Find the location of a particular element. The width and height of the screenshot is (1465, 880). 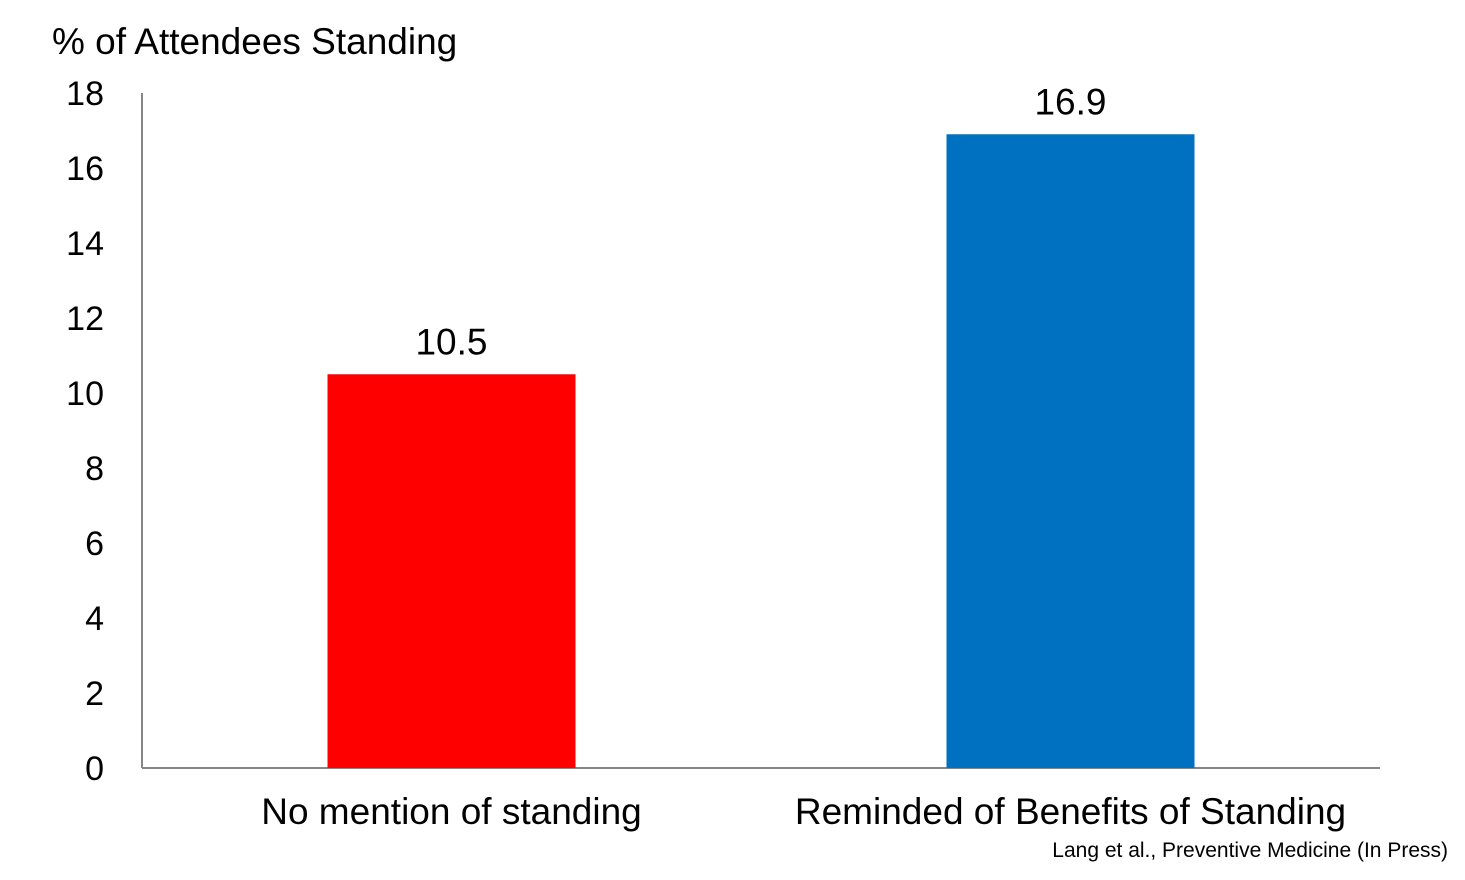

data-label: 16.9 is located at coordinates (1070, 101).